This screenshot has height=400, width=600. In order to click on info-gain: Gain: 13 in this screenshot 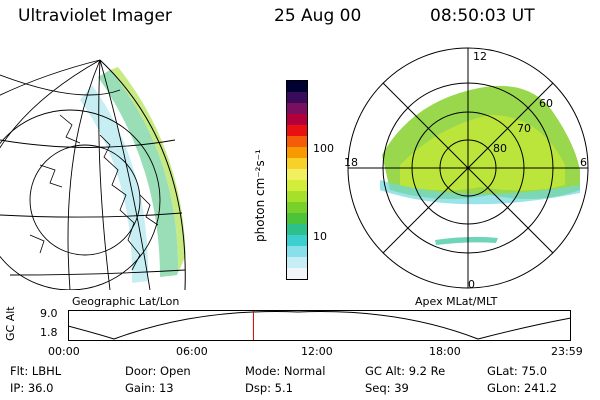, I will do `click(149, 388)`.